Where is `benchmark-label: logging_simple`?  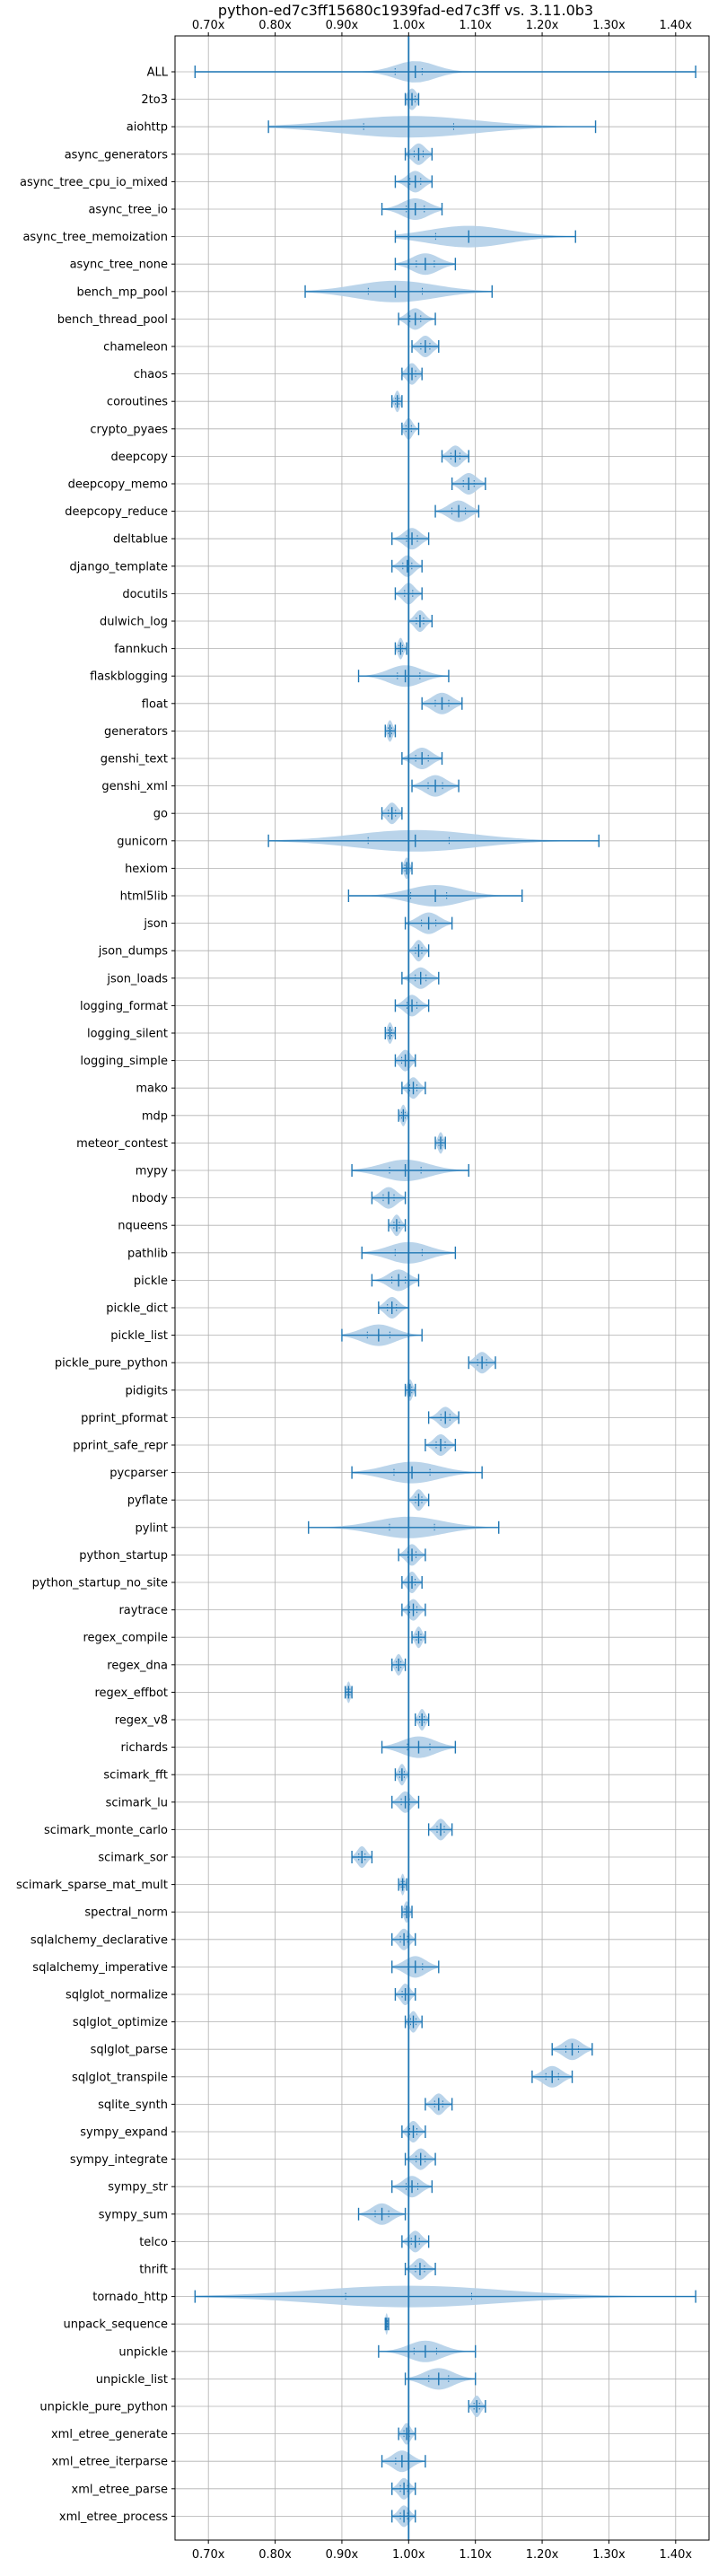
benchmark-label: logging_simple is located at coordinates (124, 1061).